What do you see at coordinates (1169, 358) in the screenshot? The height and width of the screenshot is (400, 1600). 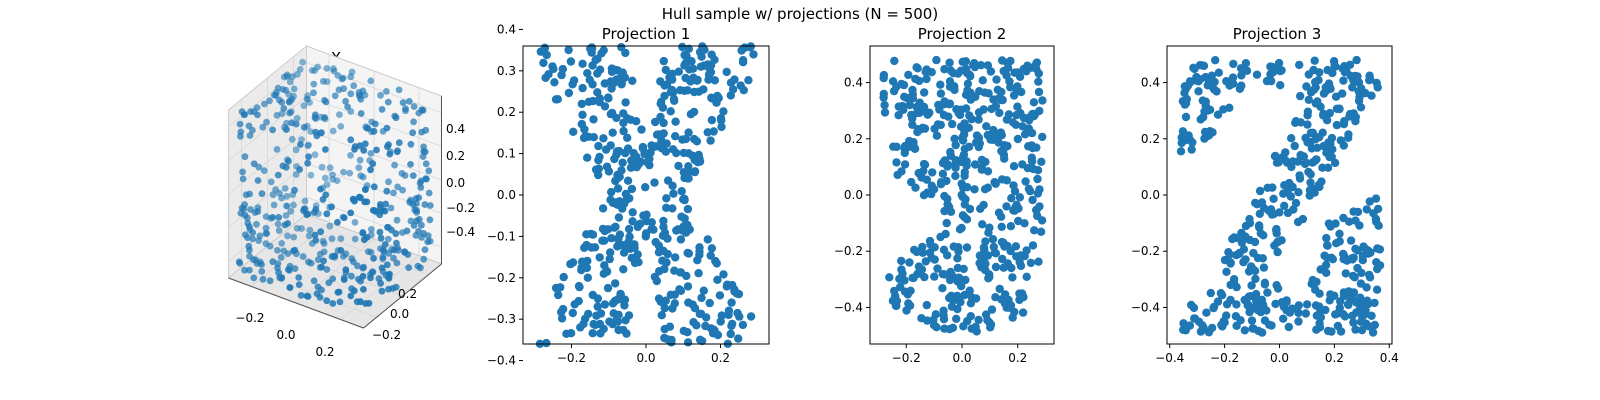 I see `x-tick-label: −0.4` at bounding box center [1169, 358].